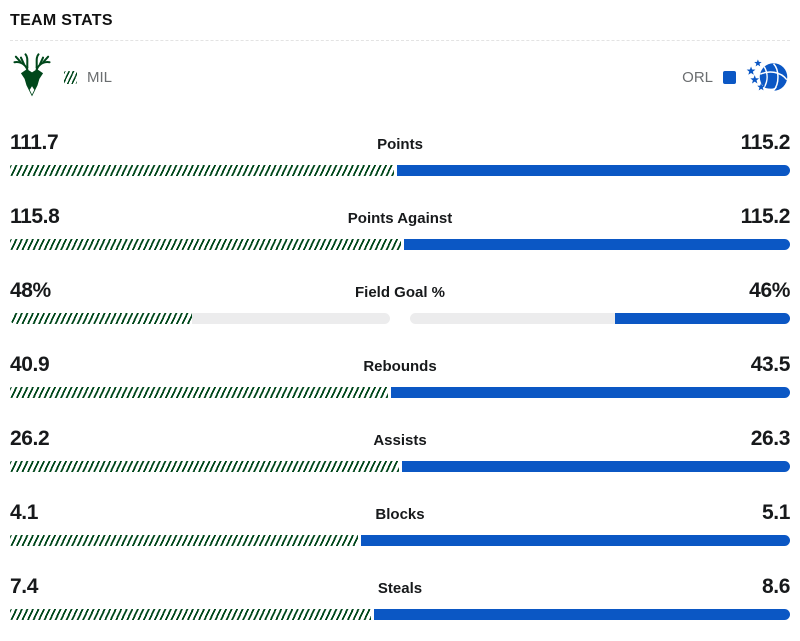 This screenshot has height=641, width=800. I want to click on stat-label: Blocks, so click(400, 514).